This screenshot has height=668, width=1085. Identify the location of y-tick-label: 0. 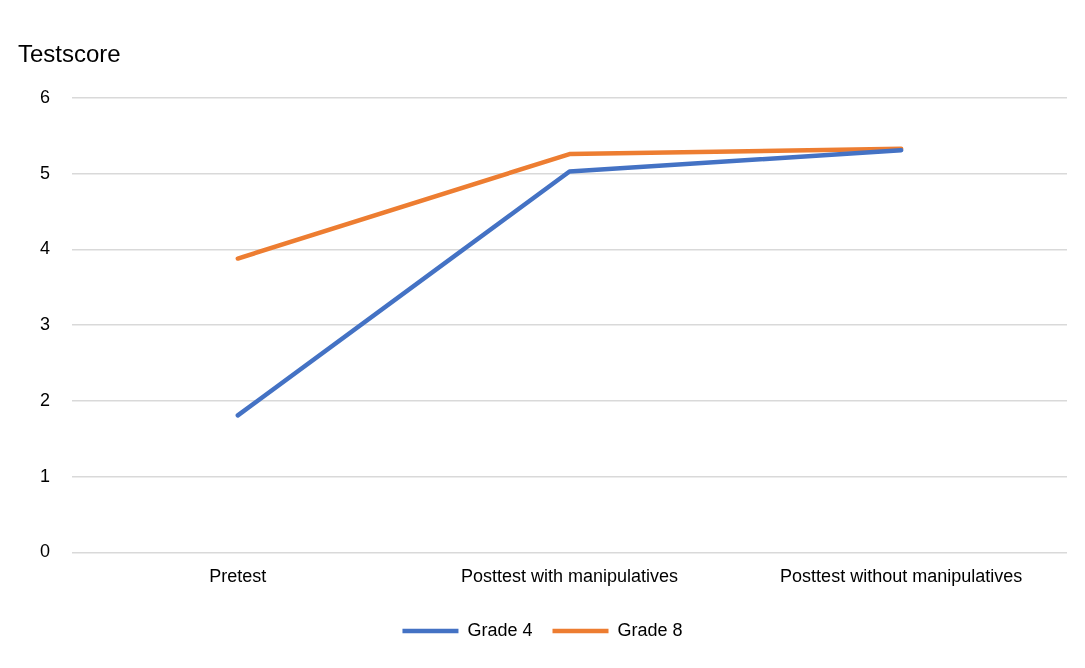
(45, 551).